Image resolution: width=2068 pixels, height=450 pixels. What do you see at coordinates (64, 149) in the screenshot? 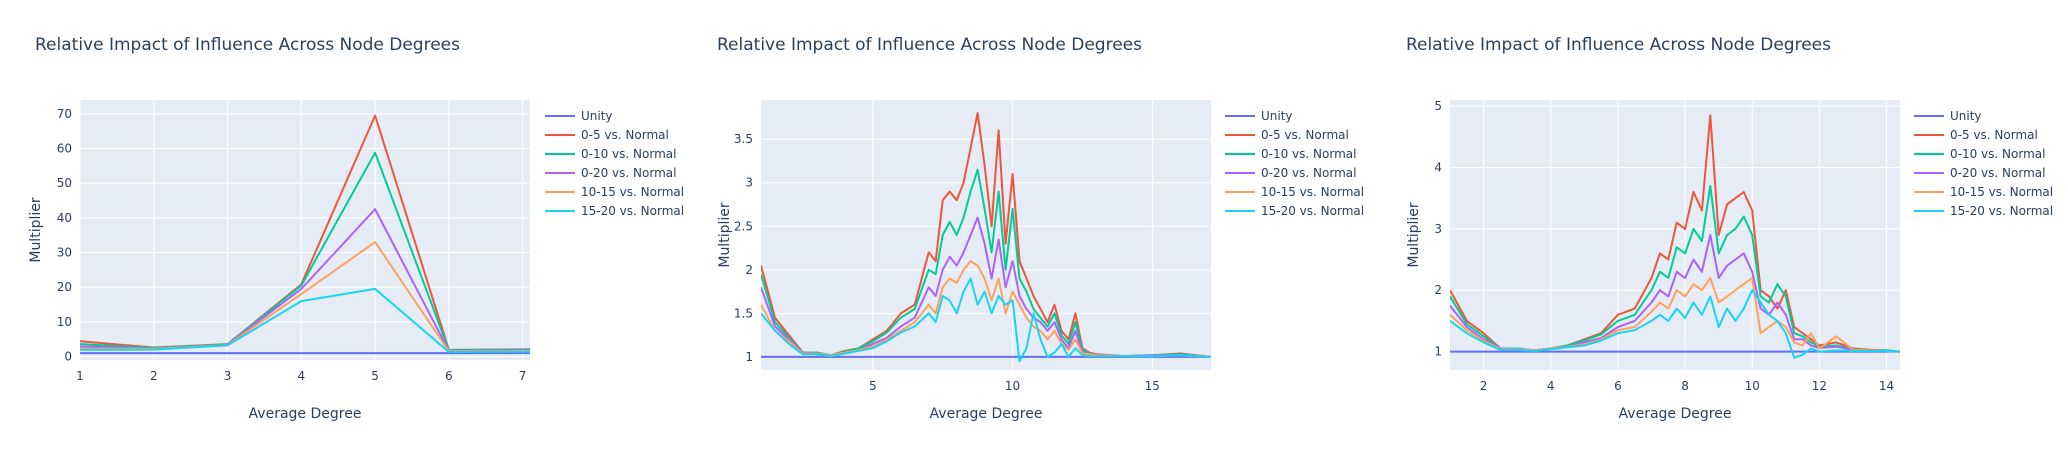
I see `y-tick-label: 60` at bounding box center [64, 149].